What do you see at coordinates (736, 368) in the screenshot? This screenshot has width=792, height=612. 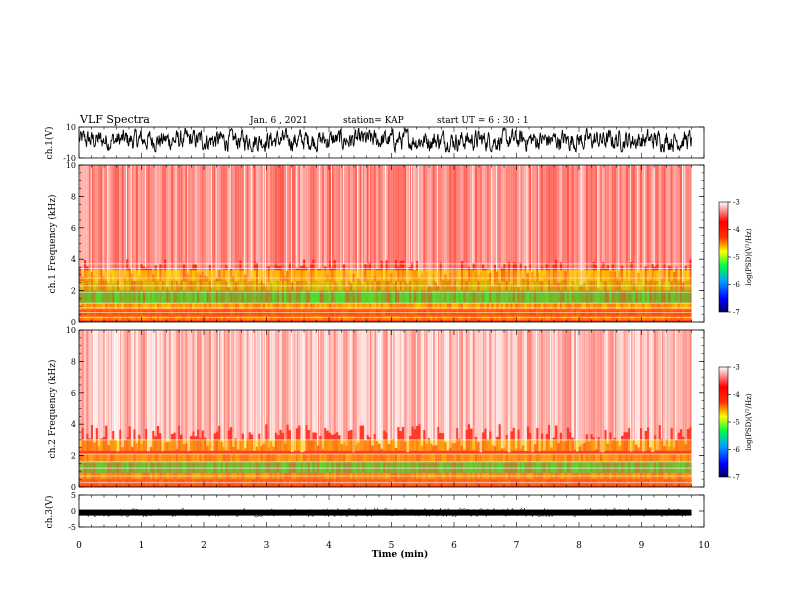 I see `colorbar-tick-label: -3` at bounding box center [736, 368].